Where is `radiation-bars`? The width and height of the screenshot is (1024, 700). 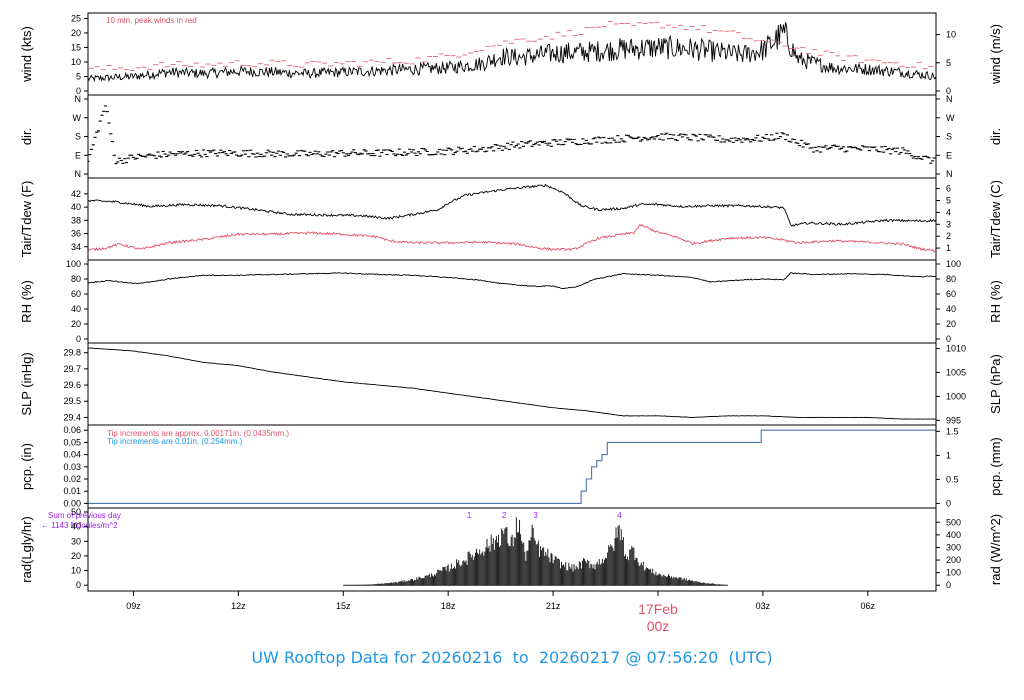
radiation-bars is located at coordinates (535, 551).